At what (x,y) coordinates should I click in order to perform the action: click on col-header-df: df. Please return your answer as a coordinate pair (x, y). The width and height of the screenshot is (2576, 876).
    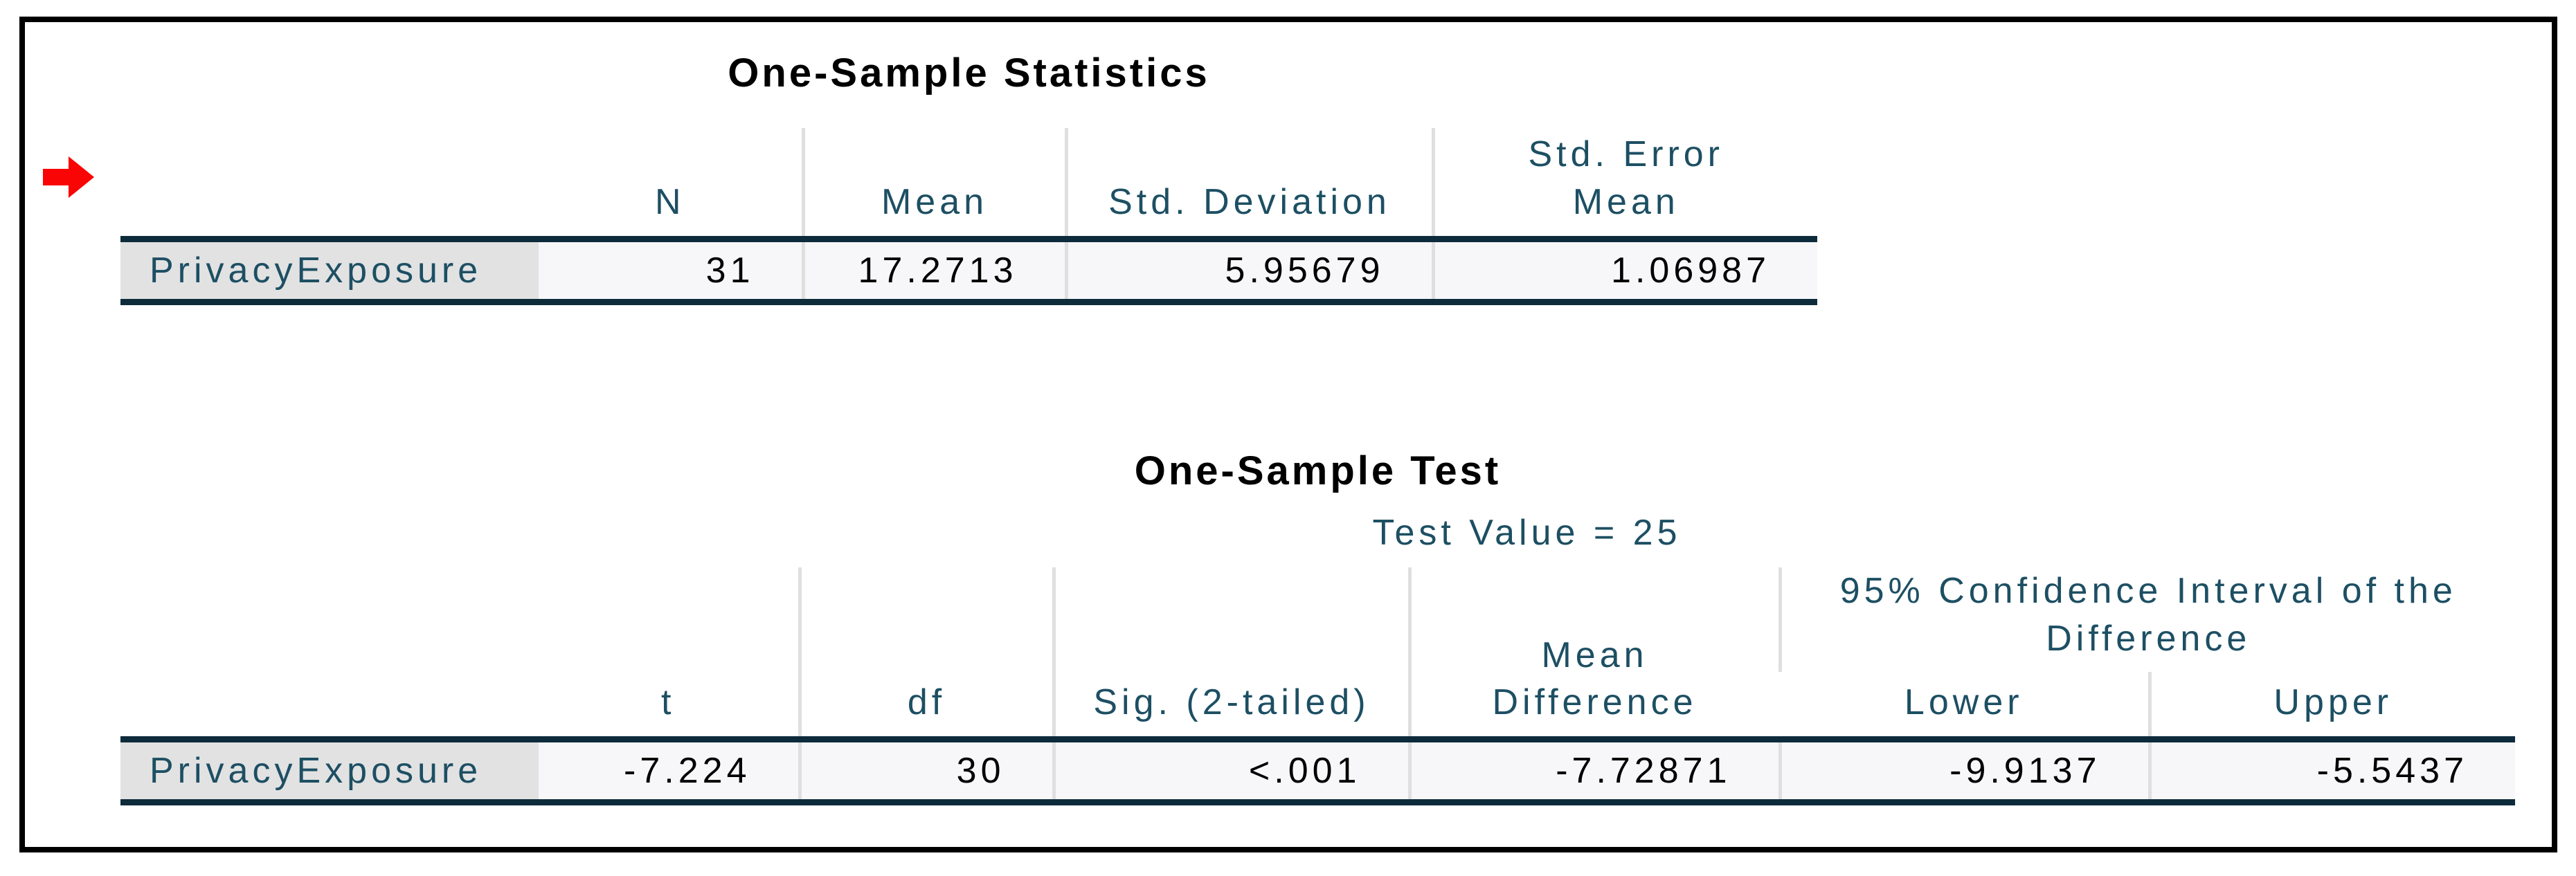
    Looking at the image, I should click on (926, 654).